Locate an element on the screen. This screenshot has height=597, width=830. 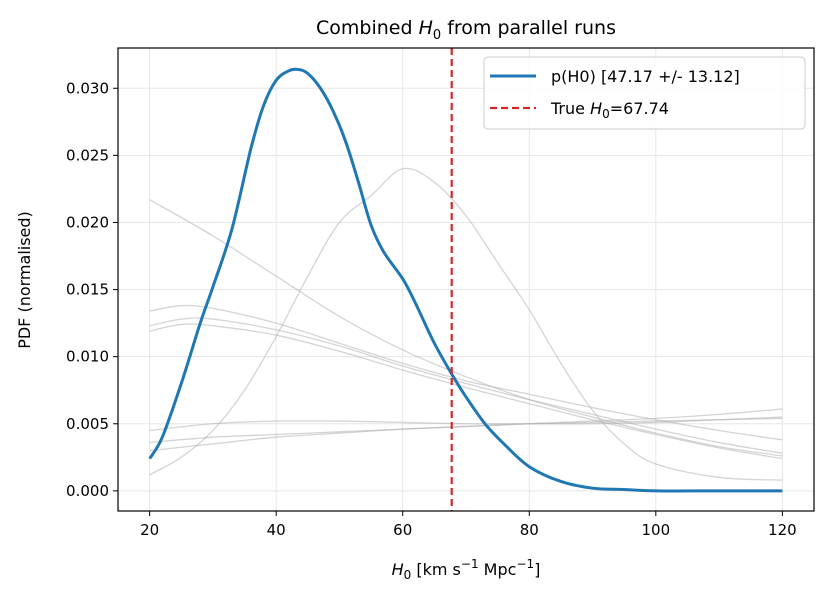
y-axis: 0.000 0.005 0.010 0.015 0.020 0.025 0.030 is located at coordinates (92, 289).